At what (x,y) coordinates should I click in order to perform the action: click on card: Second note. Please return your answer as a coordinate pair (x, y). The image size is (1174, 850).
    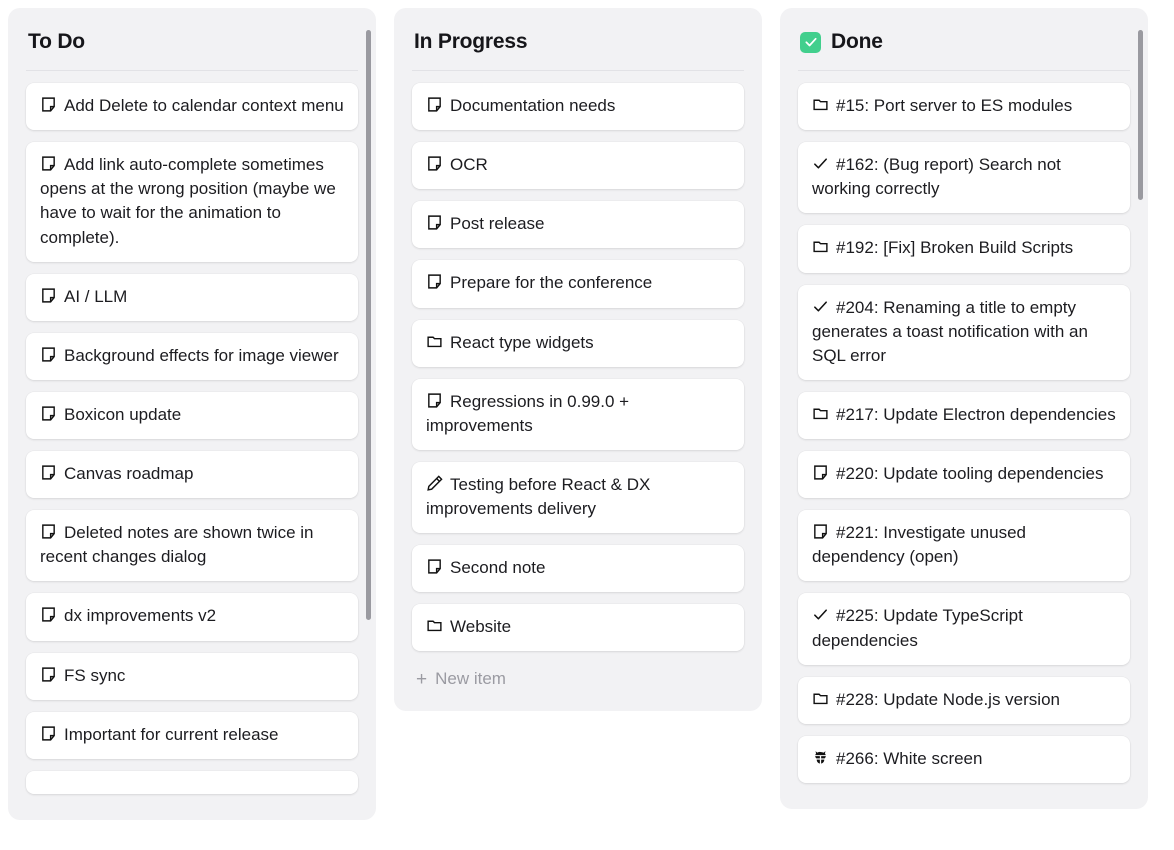
    Looking at the image, I should click on (578, 569).